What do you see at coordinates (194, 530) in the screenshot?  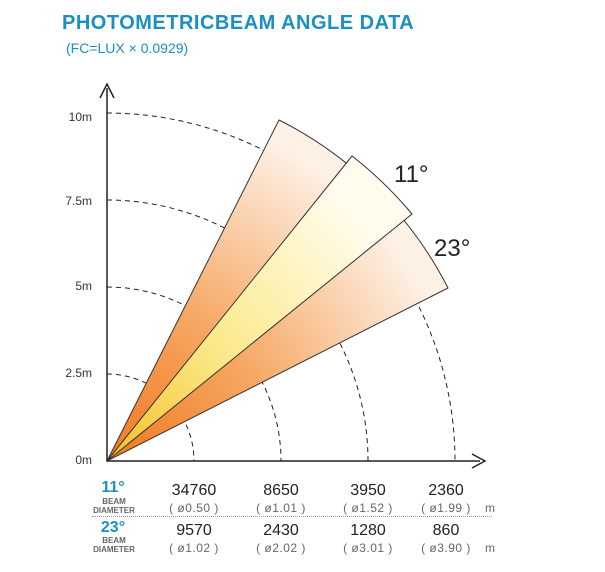 I see `lux-value: 9570` at bounding box center [194, 530].